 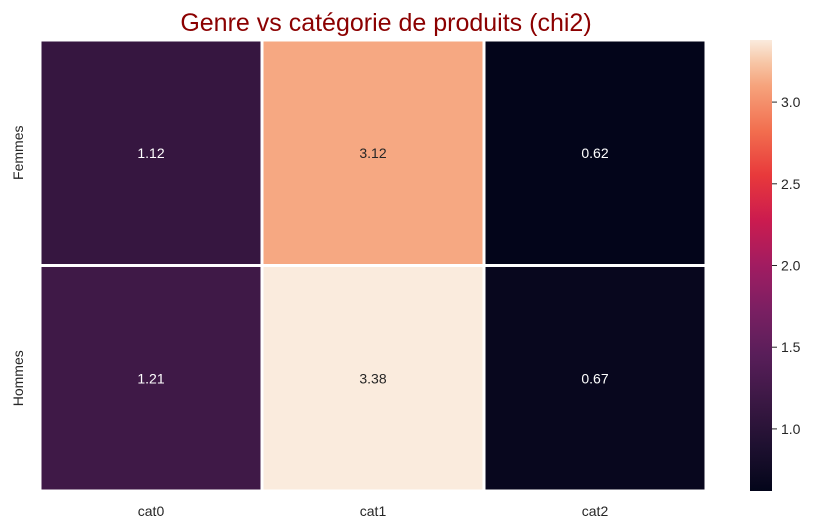 What do you see at coordinates (595, 511) in the screenshot?
I see `x-tick-label: cat2` at bounding box center [595, 511].